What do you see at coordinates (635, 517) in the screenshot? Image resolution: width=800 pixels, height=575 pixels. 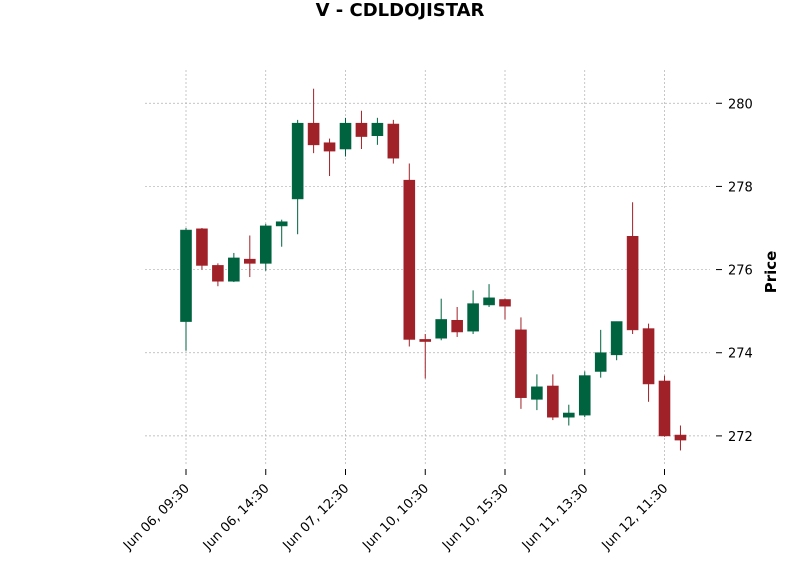 I see `x-tick-label: Jun 12, 11:30` at bounding box center [635, 517].